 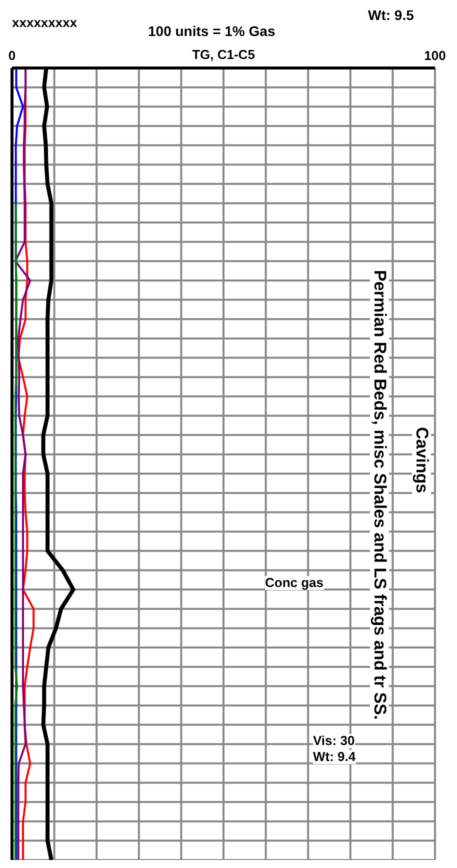 I want to click on x-tick-label: 0, so click(x=12, y=55).